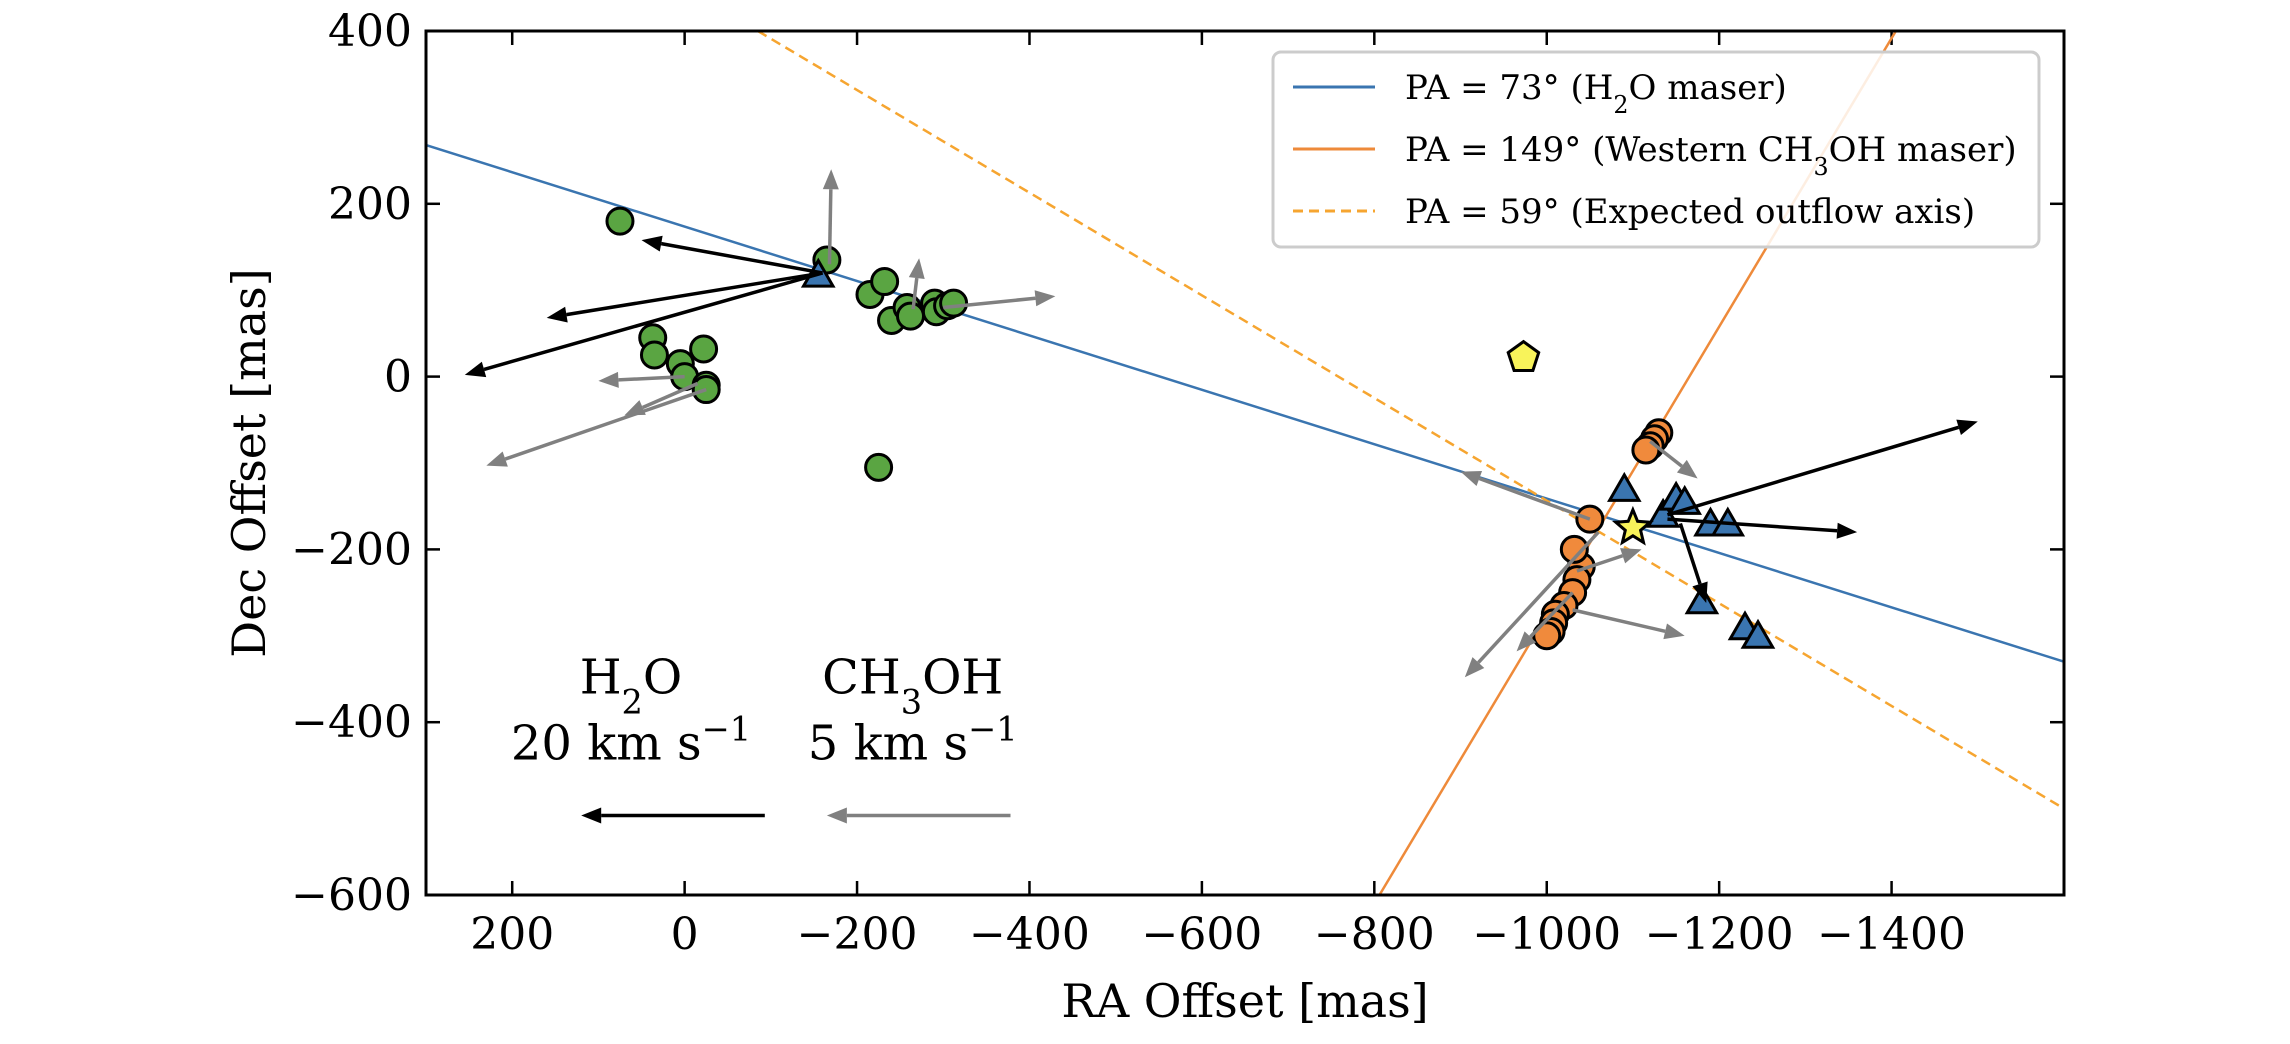 The image size is (2290, 1044). Describe the element at coordinates (512, 934) in the screenshot. I see `x-tick-label: 200` at that location.